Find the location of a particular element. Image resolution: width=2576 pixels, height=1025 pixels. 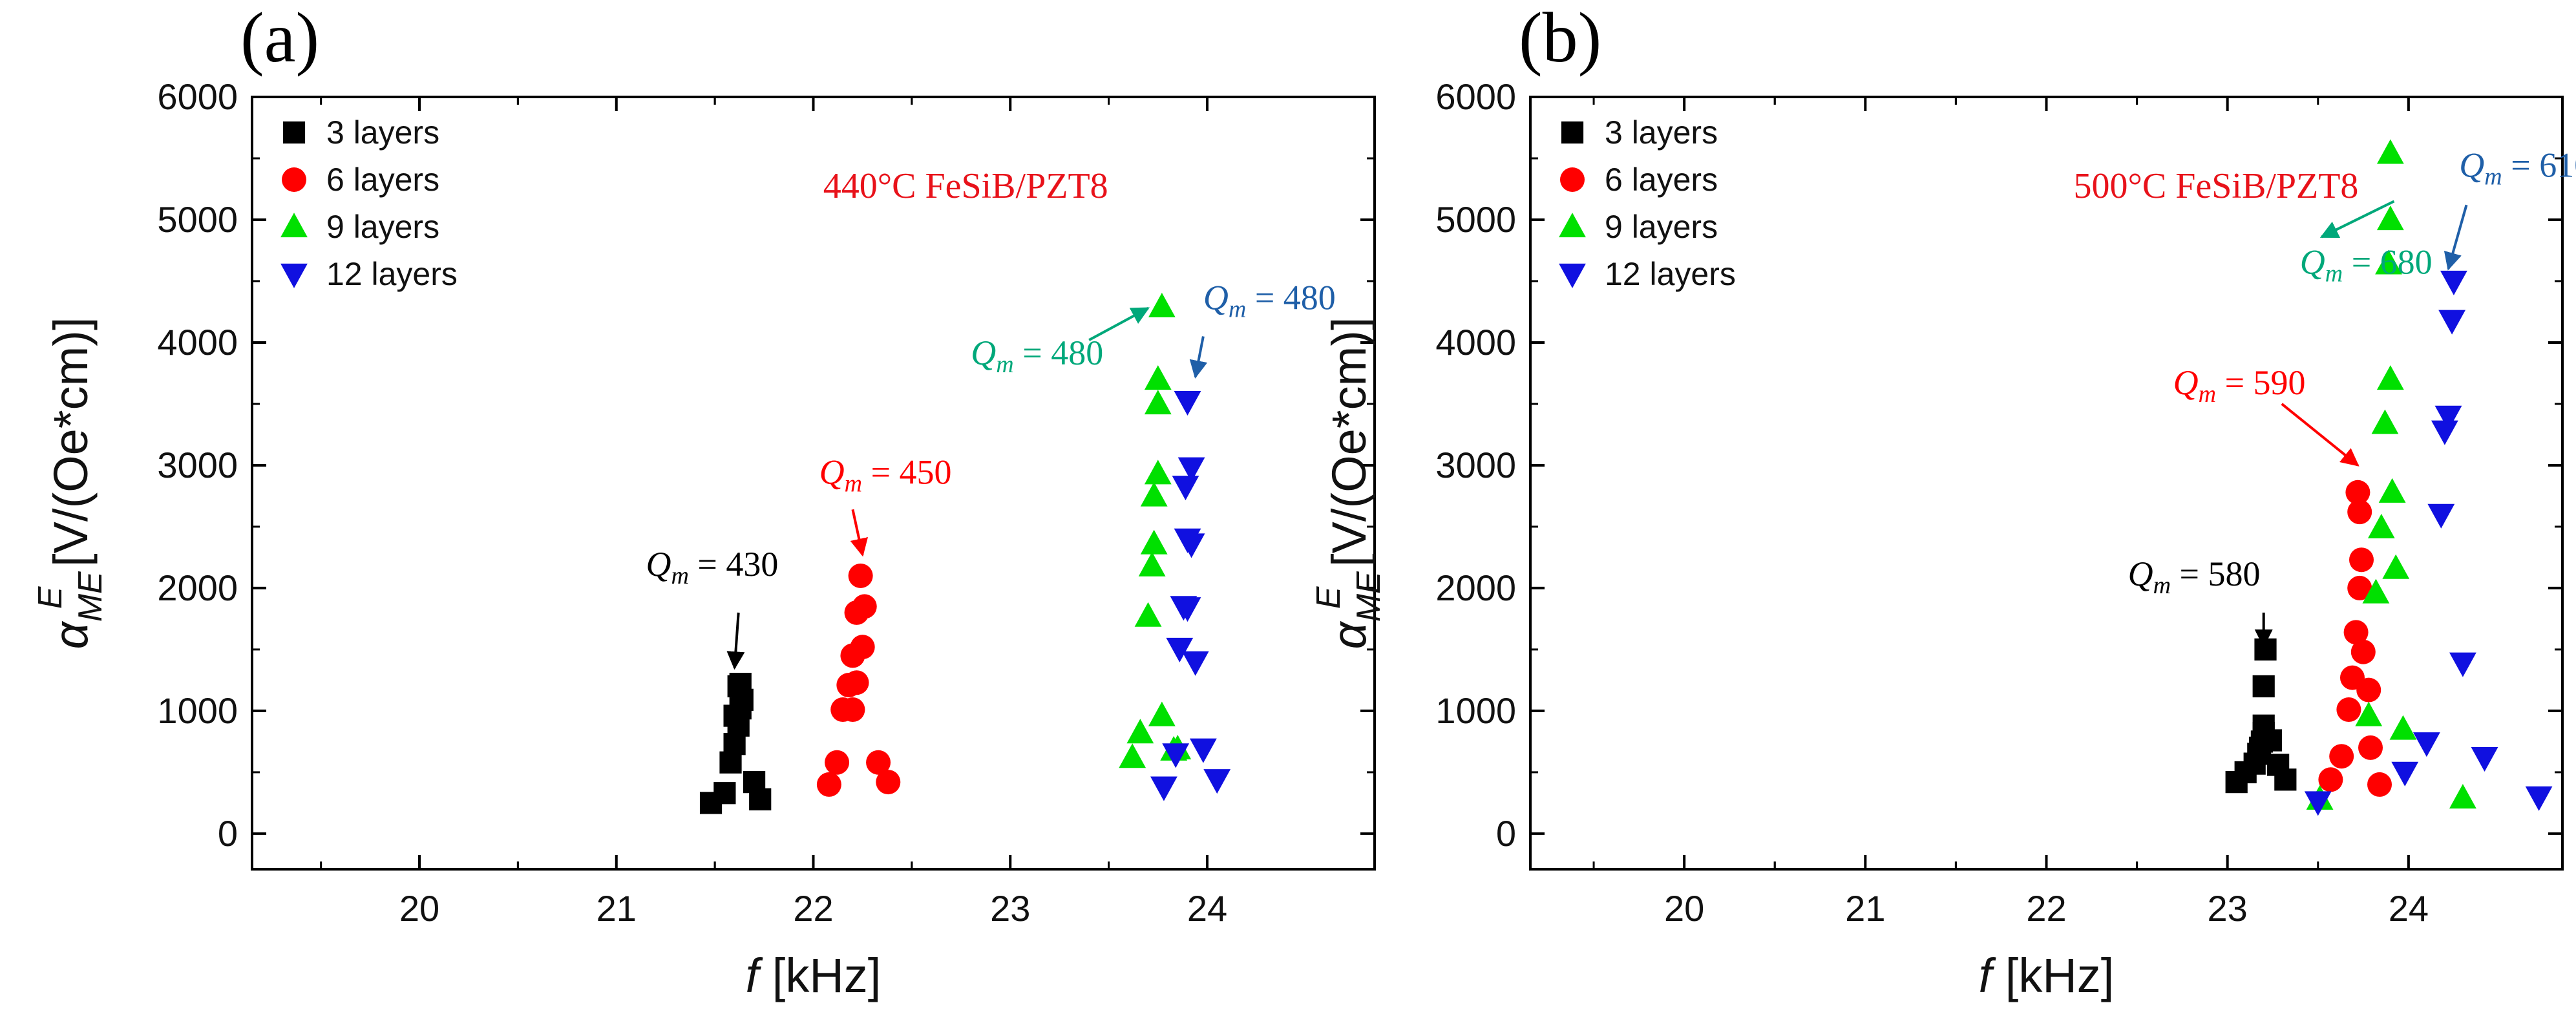

legend-marker-square is located at coordinates (1572, 132).